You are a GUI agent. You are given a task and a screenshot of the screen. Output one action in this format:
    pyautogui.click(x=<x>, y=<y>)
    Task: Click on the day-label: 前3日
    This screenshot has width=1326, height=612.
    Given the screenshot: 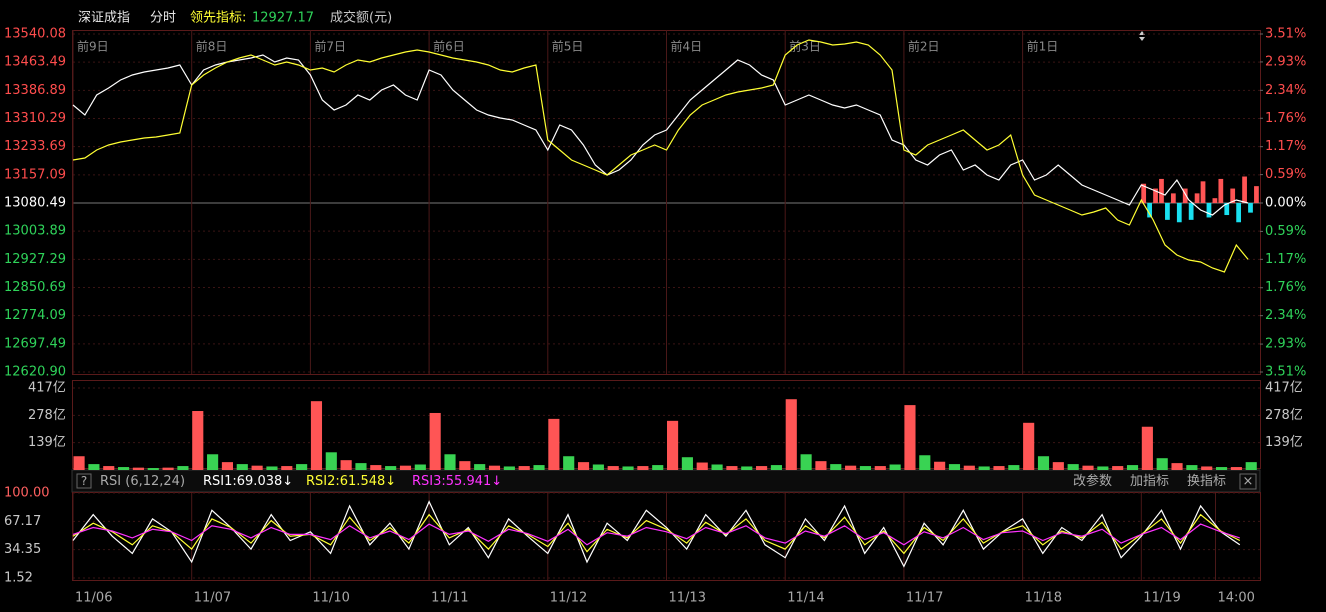 What is the action you would take?
    pyautogui.click(x=805, y=46)
    